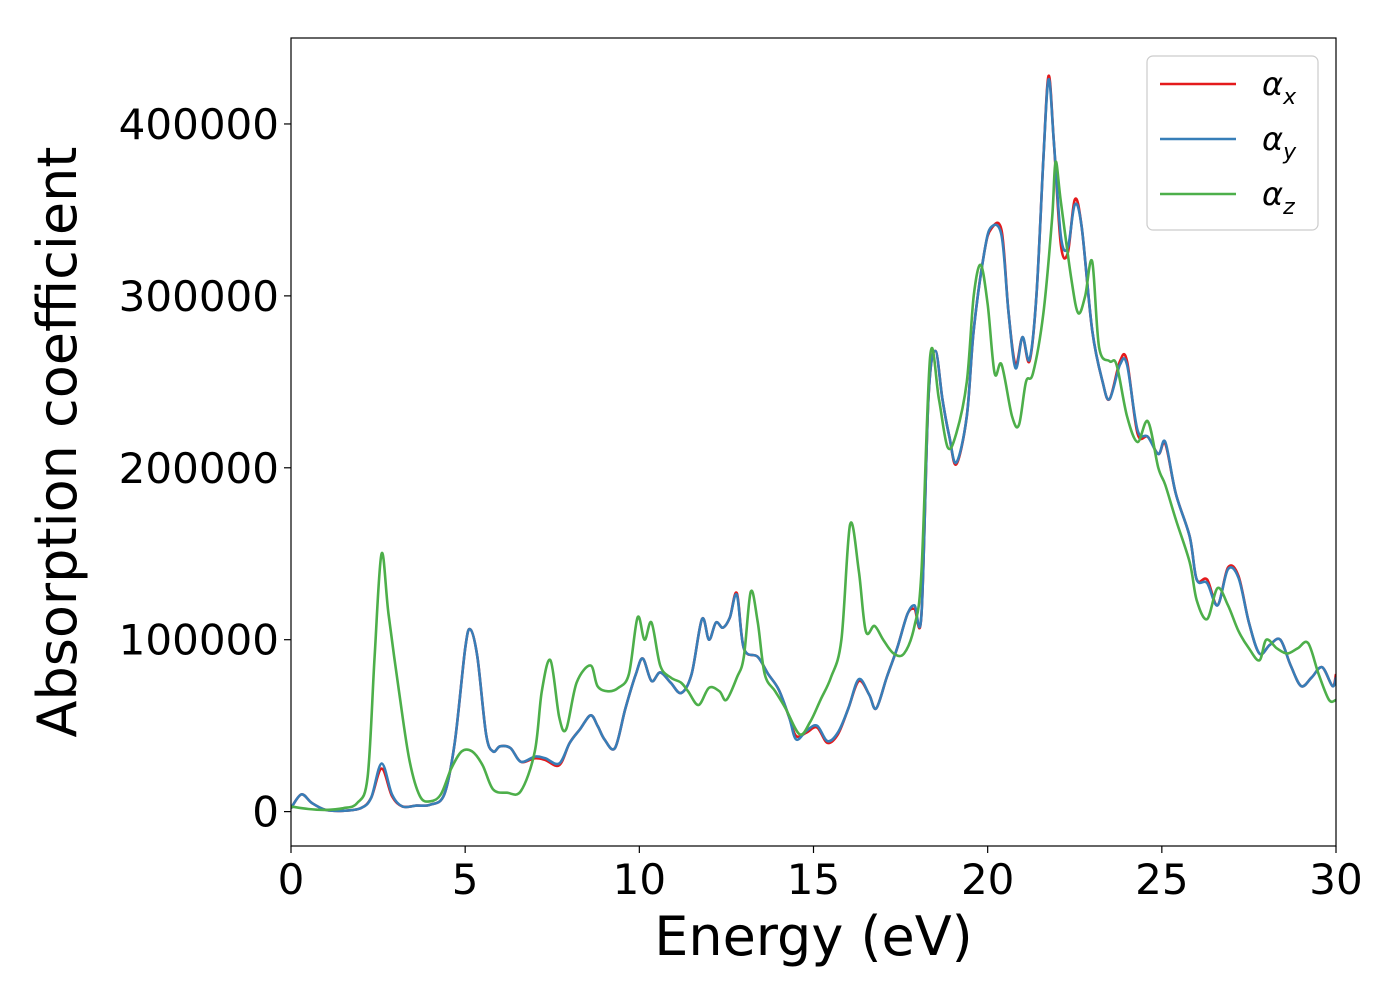  Describe the element at coordinates (291, 879) in the screenshot. I see `x-tick-label: 0` at that location.